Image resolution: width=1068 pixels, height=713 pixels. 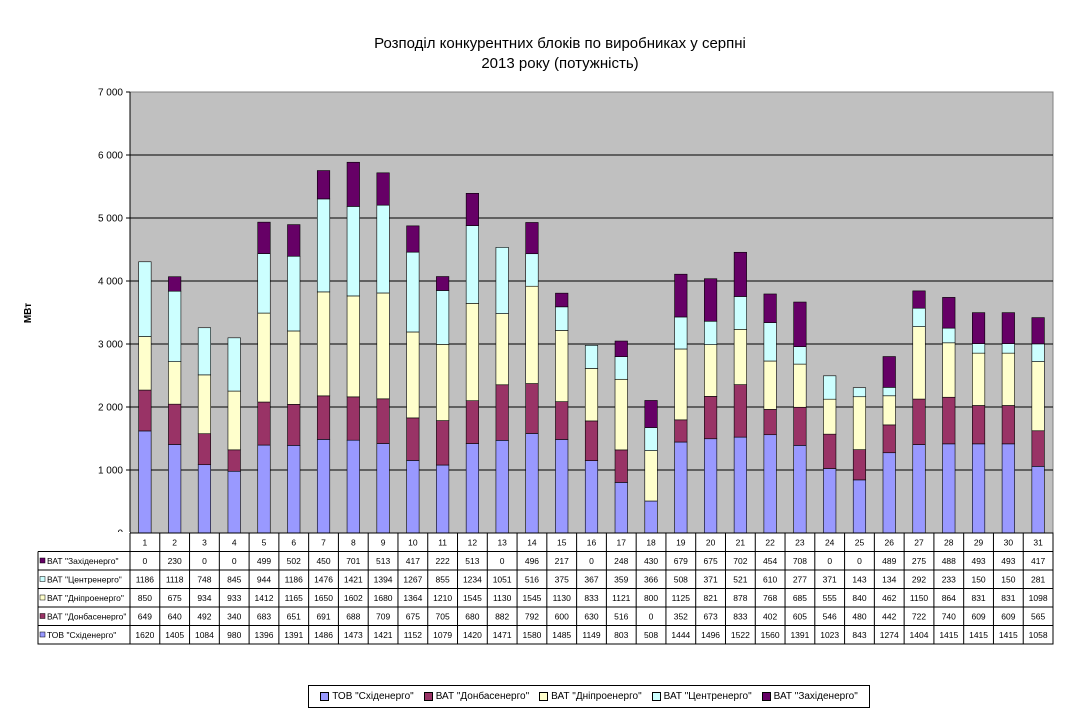 What do you see at coordinates (681, 561) in the screenshot?
I see `table-cell: 679` at bounding box center [681, 561].